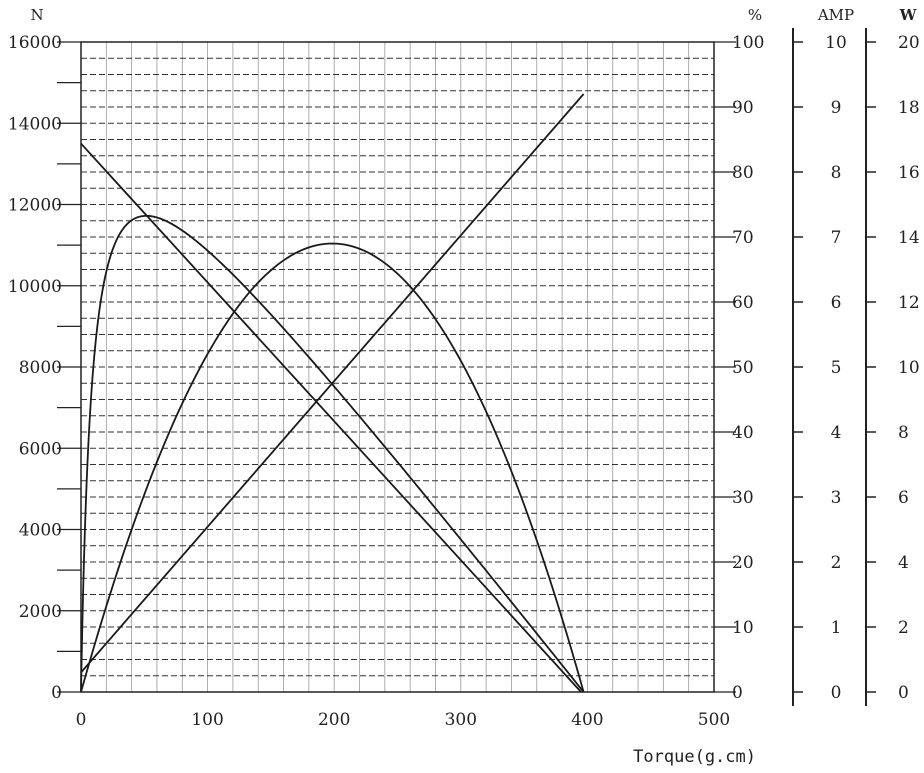 Image resolution: width=924 pixels, height=773 pixels. I want to click on current-tick-label: 8, so click(836, 173).